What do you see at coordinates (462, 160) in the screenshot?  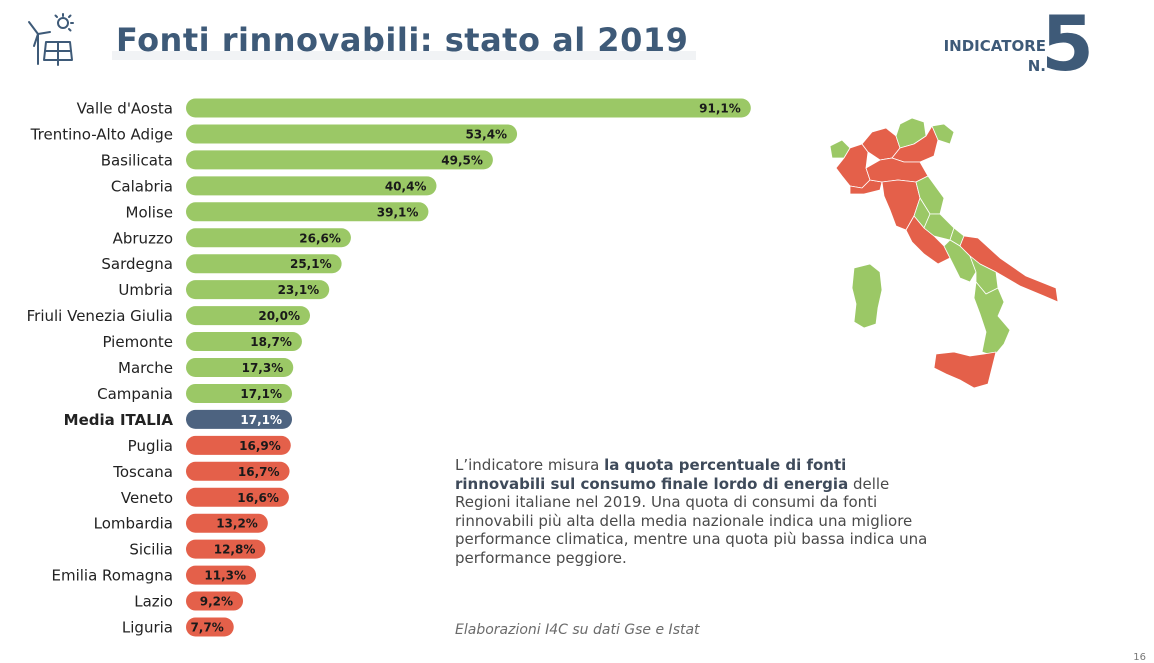 I see `bar-value-label: 49,5%` at bounding box center [462, 160].